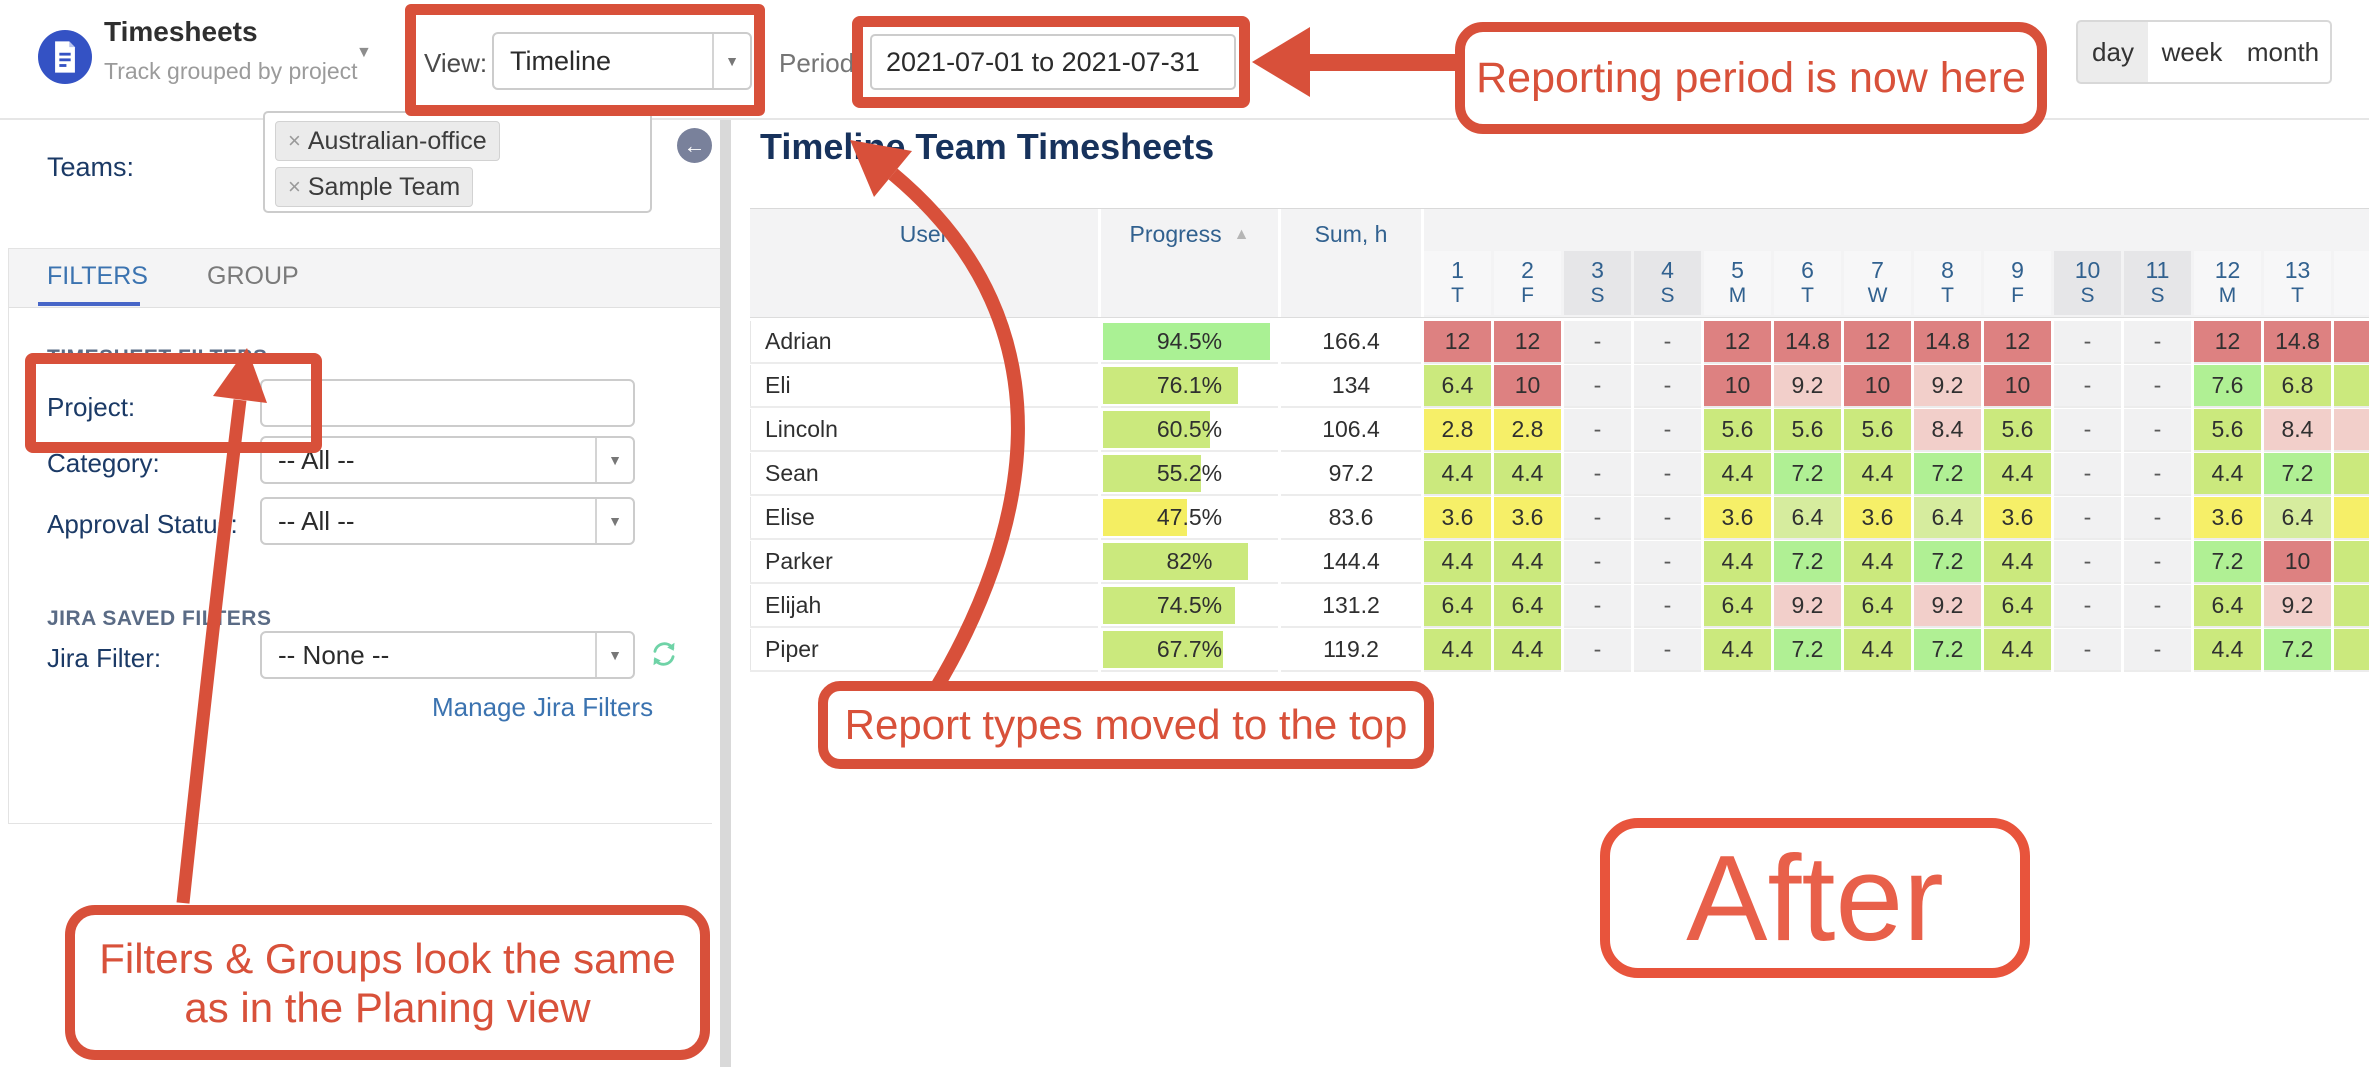  Describe the element at coordinates (924, 473) in the screenshot. I see `user-name-cell: Sean` at that location.